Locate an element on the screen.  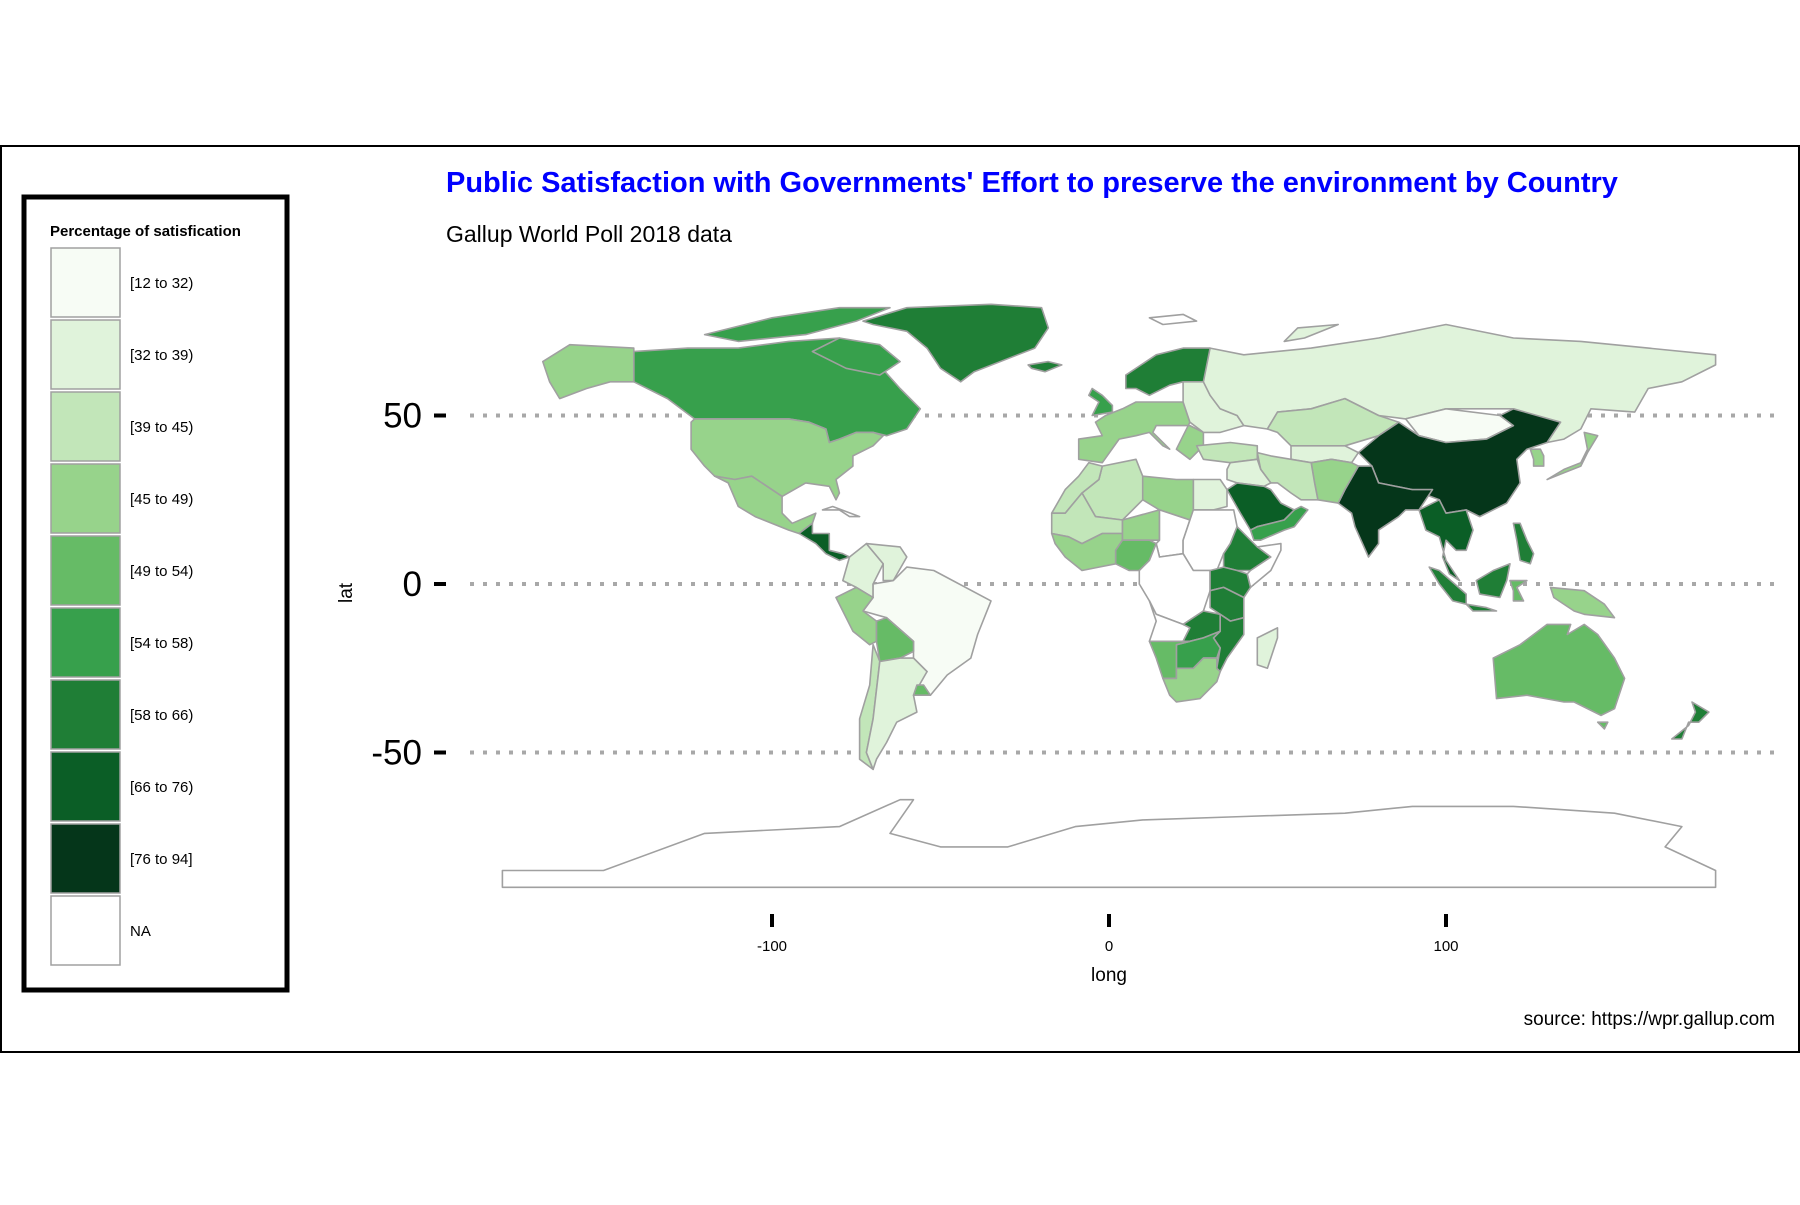
legend-label: [39 to 45) is located at coordinates (161, 427).